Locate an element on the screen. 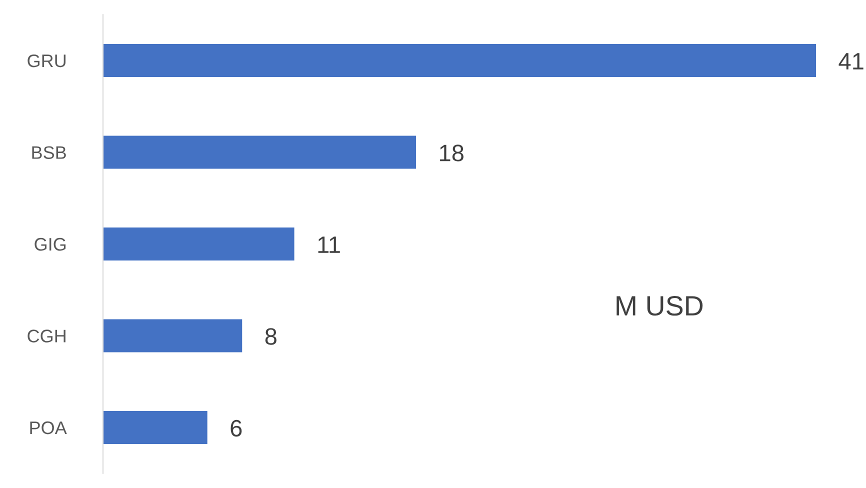 Image resolution: width=866 pixels, height=488 pixels. data-label: 18 is located at coordinates (452, 153).